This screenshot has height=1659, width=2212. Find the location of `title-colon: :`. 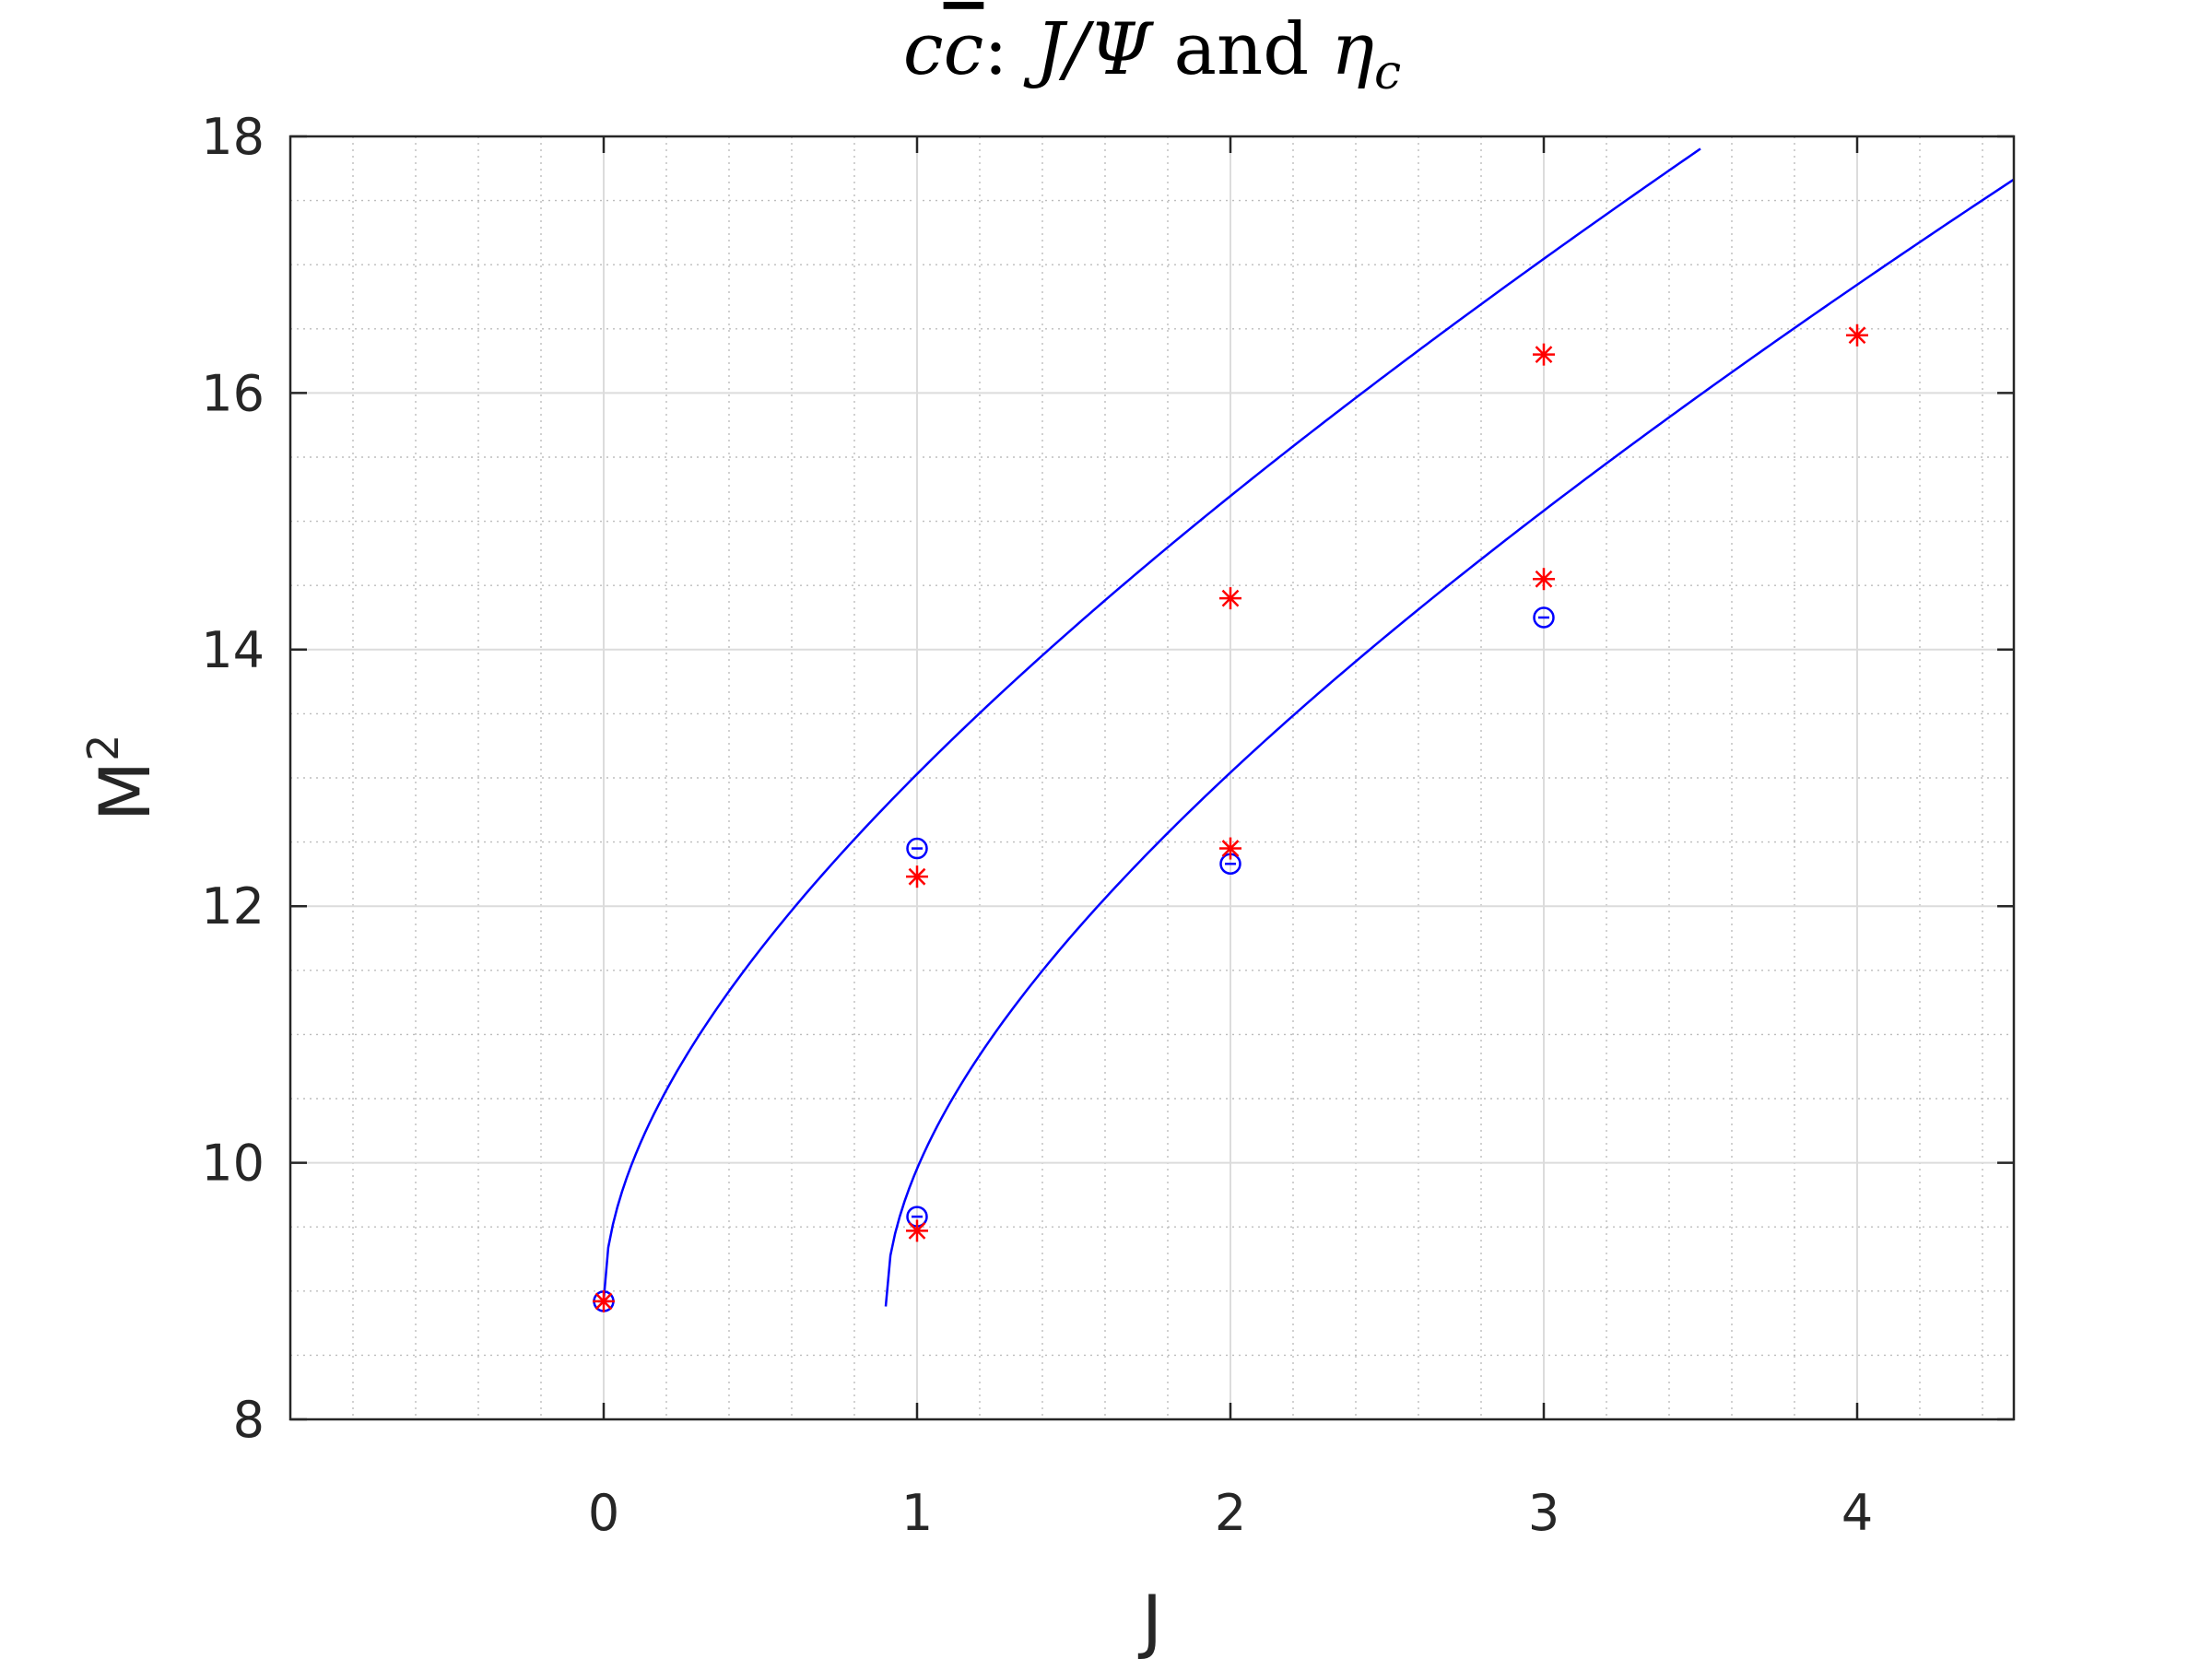

title-colon: : is located at coordinates (995, 49).